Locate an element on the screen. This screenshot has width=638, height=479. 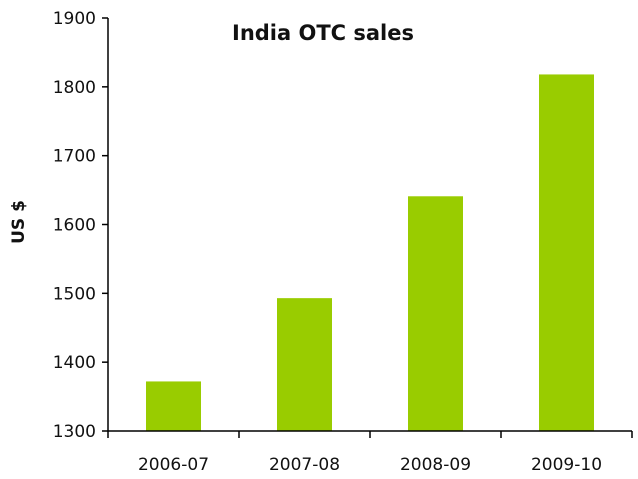
x-axis-ticks: 2006-07 2007-08 2008-09 2009-10 is located at coordinates (370, 453).